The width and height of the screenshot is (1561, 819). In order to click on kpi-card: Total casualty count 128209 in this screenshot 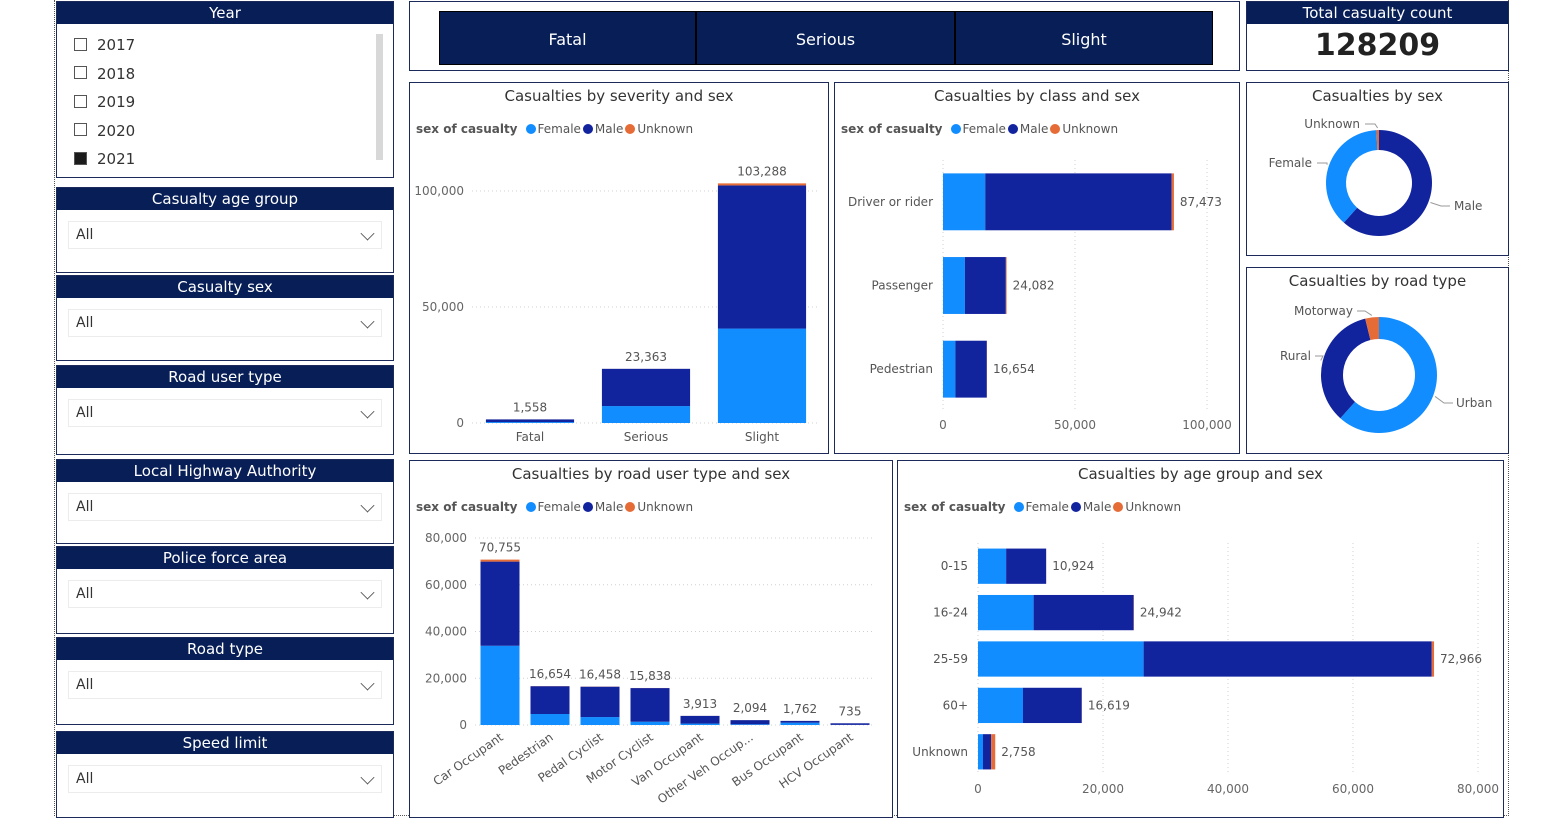, I will do `click(1377, 36)`.